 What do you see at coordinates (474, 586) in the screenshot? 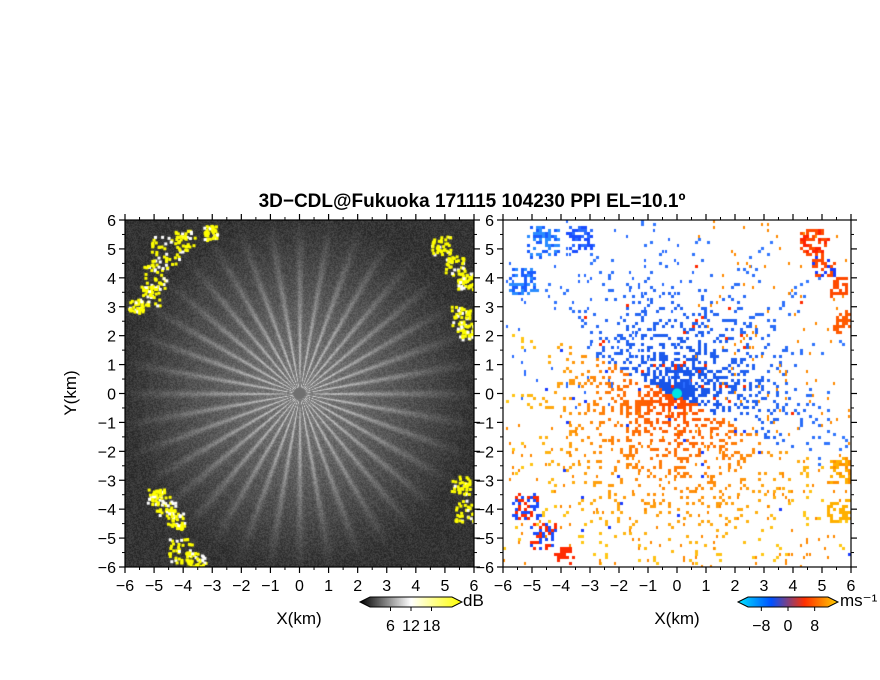
I see `reflectivity-xtick-label: 6` at bounding box center [474, 586].